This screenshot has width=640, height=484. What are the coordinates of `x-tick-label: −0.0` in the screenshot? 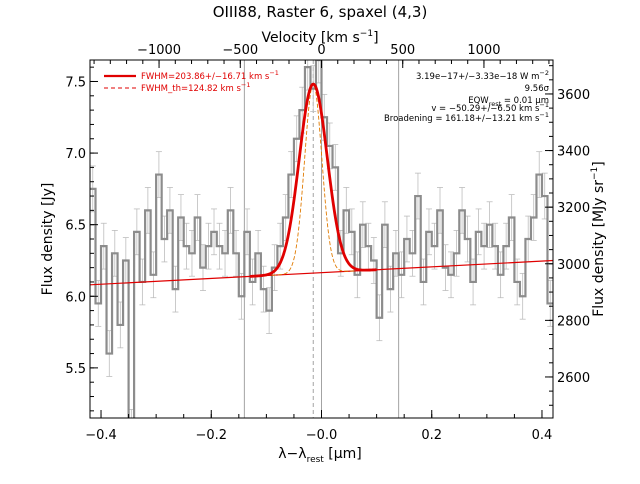 It's located at (322, 435).